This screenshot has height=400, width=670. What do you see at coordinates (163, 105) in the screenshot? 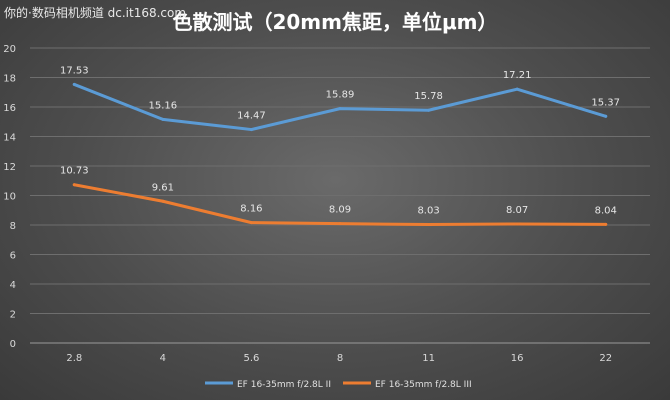
I see `data-label: 15.16` at bounding box center [163, 105].